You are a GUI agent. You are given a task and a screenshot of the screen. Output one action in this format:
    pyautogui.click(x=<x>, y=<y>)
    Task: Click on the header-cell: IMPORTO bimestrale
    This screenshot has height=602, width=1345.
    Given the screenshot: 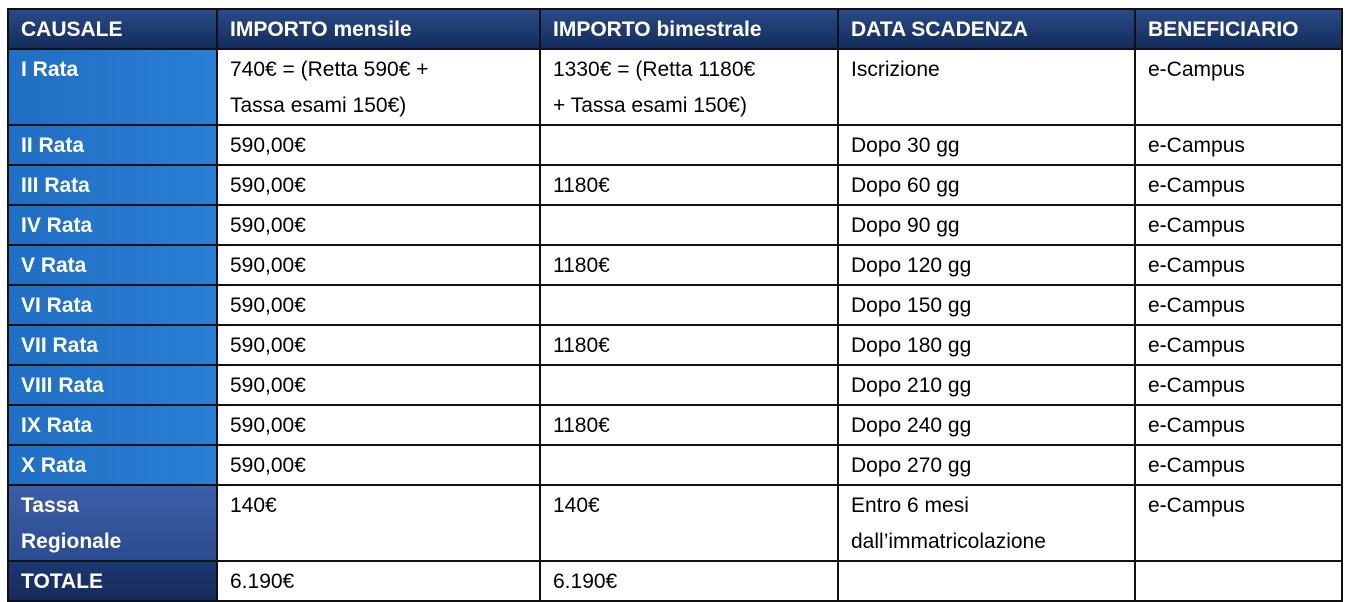 What is the action you would take?
    pyautogui.click(x=689, y=29)
    